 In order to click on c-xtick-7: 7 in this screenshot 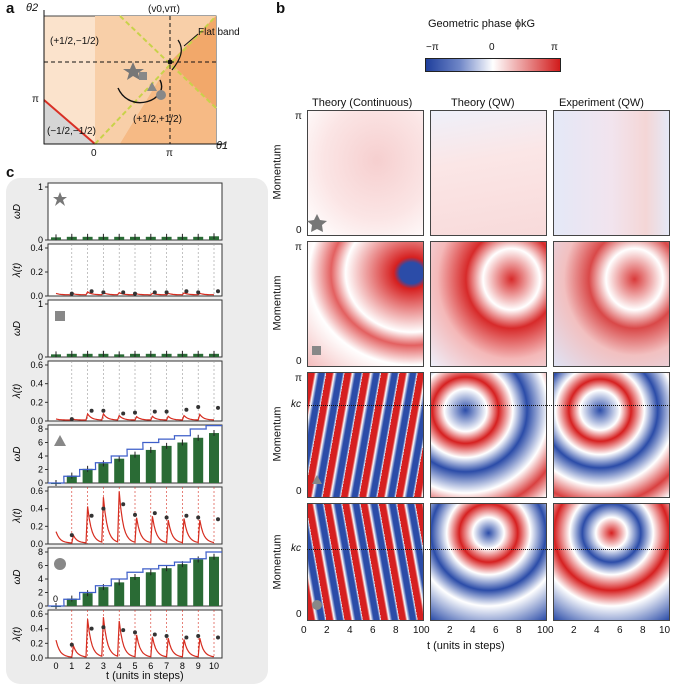, I will do `click(166, 666)`.